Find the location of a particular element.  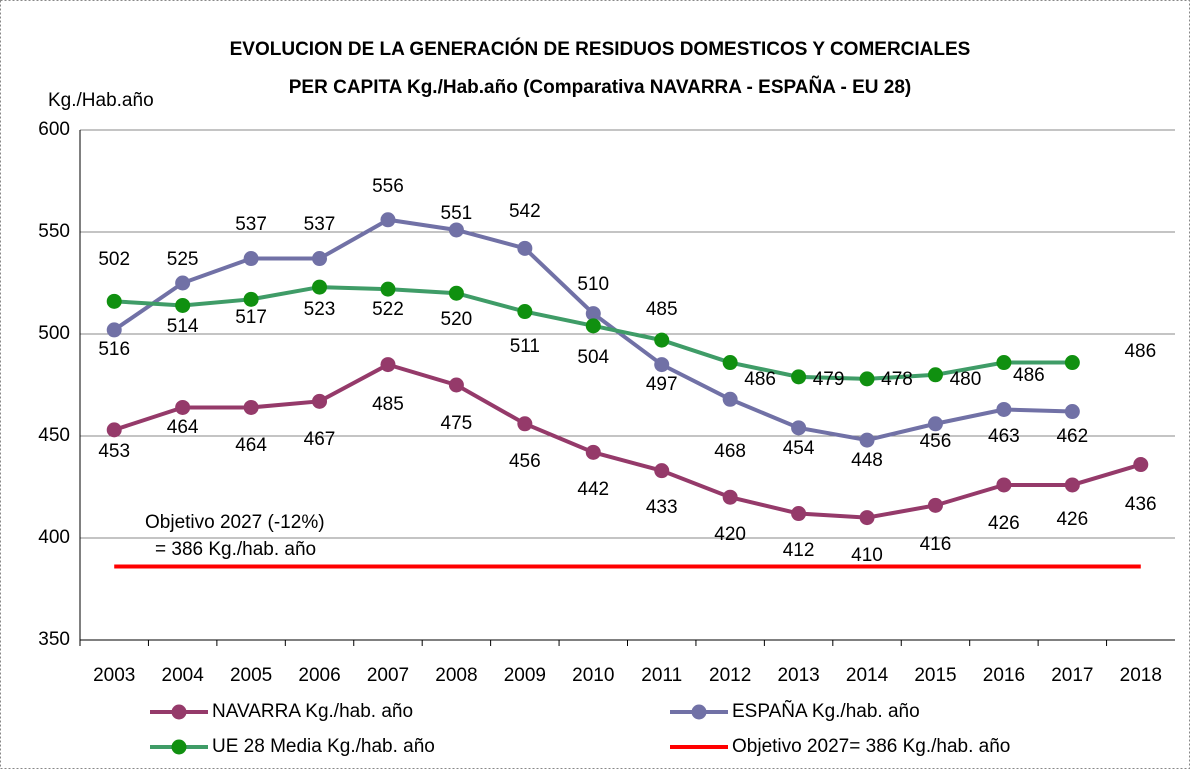

x-tick-label: 2003 is located at coordinates (114, 675).